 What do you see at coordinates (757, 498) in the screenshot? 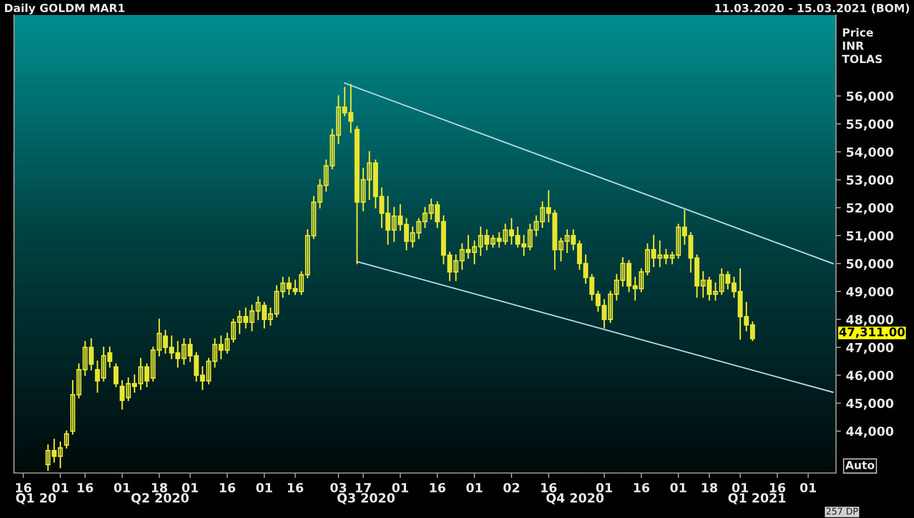
I see `text: Q1 2021` at bounding box center [757, 498].